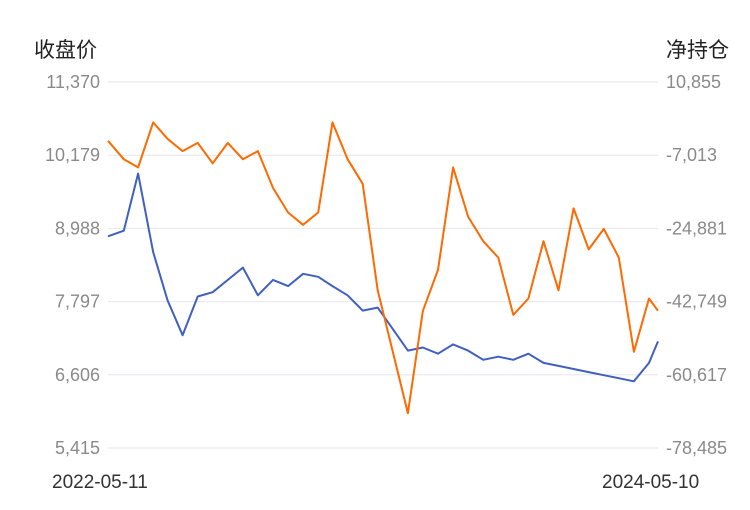  What do you see at coordinates (77, 448) in the screenshot?
I see `y-left-tick-label: 5,415` at bounding box center [77, 448].